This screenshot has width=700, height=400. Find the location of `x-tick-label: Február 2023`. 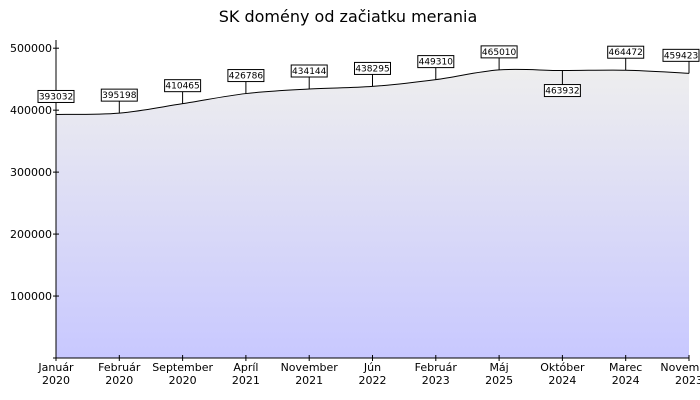

x-tick-label: Február 2023 is located at coordinates (436, 374).